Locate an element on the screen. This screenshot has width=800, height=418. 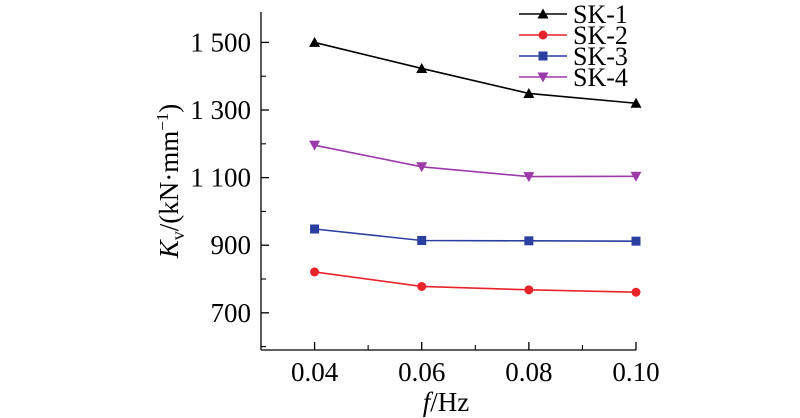
x-axis-title-rest: /Hz is located at coordinates (449, 402).